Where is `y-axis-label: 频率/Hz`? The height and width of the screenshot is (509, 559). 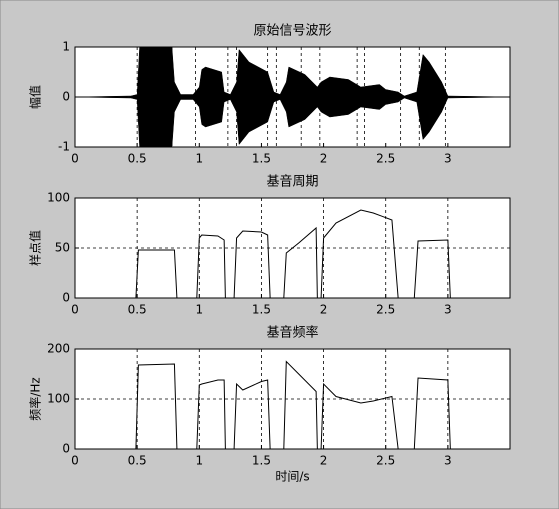
y-axis-label: 频率/Hz is located at coordinates (35, 398).